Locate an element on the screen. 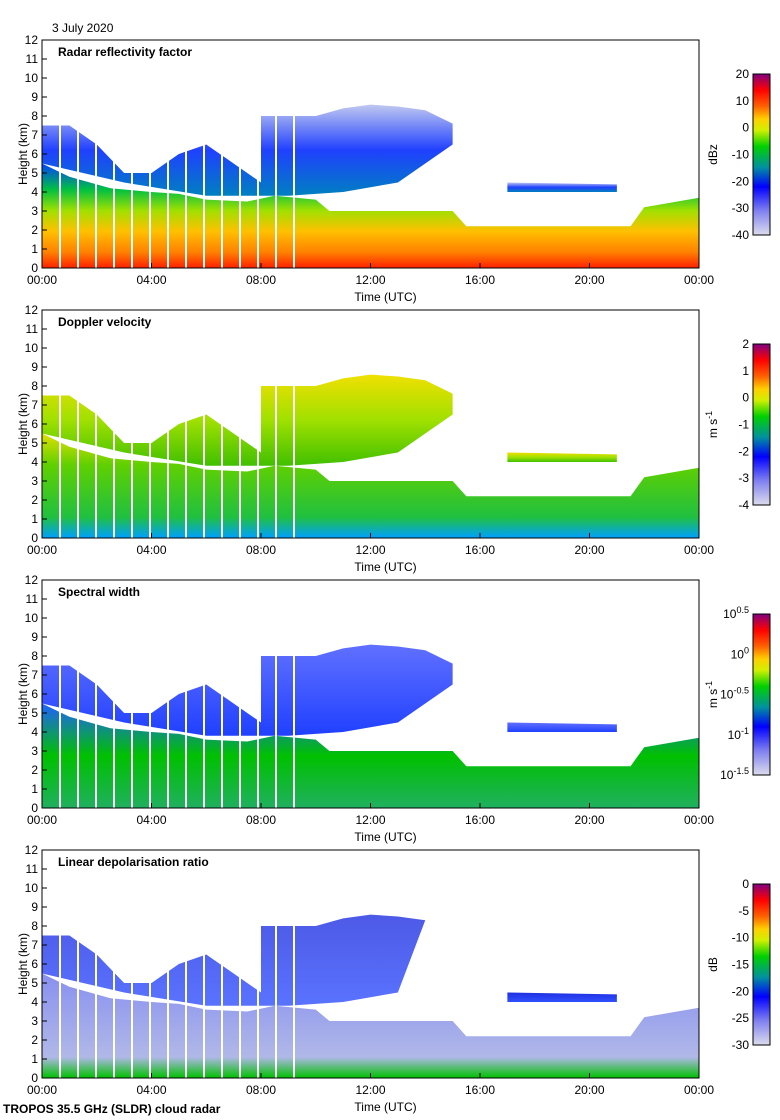 This screenshot has height=1120, width=780. colorbar-tick-label: -40 is located at coordinates (741, 235).